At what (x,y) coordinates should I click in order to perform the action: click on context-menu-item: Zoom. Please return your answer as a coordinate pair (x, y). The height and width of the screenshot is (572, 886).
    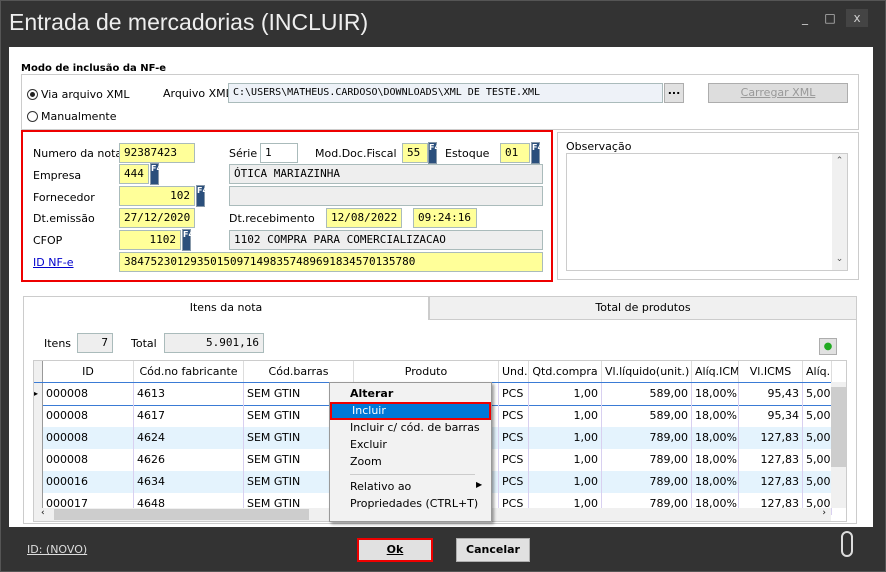
    Looking at the image, I should click on (366, 461).